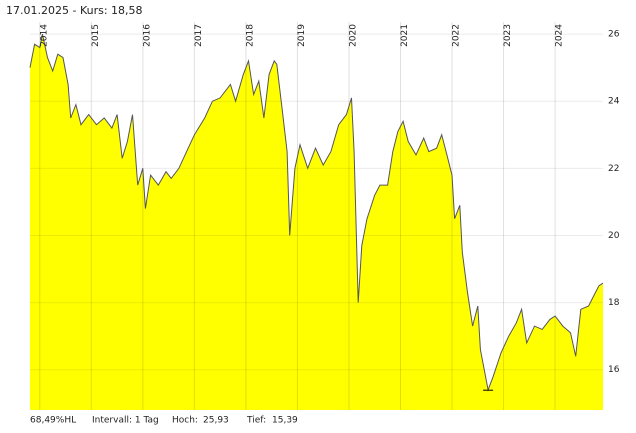  Describe the element at coordinates (44, 35) in the screenshot. I see `x-tick-label: 2014` at that location.